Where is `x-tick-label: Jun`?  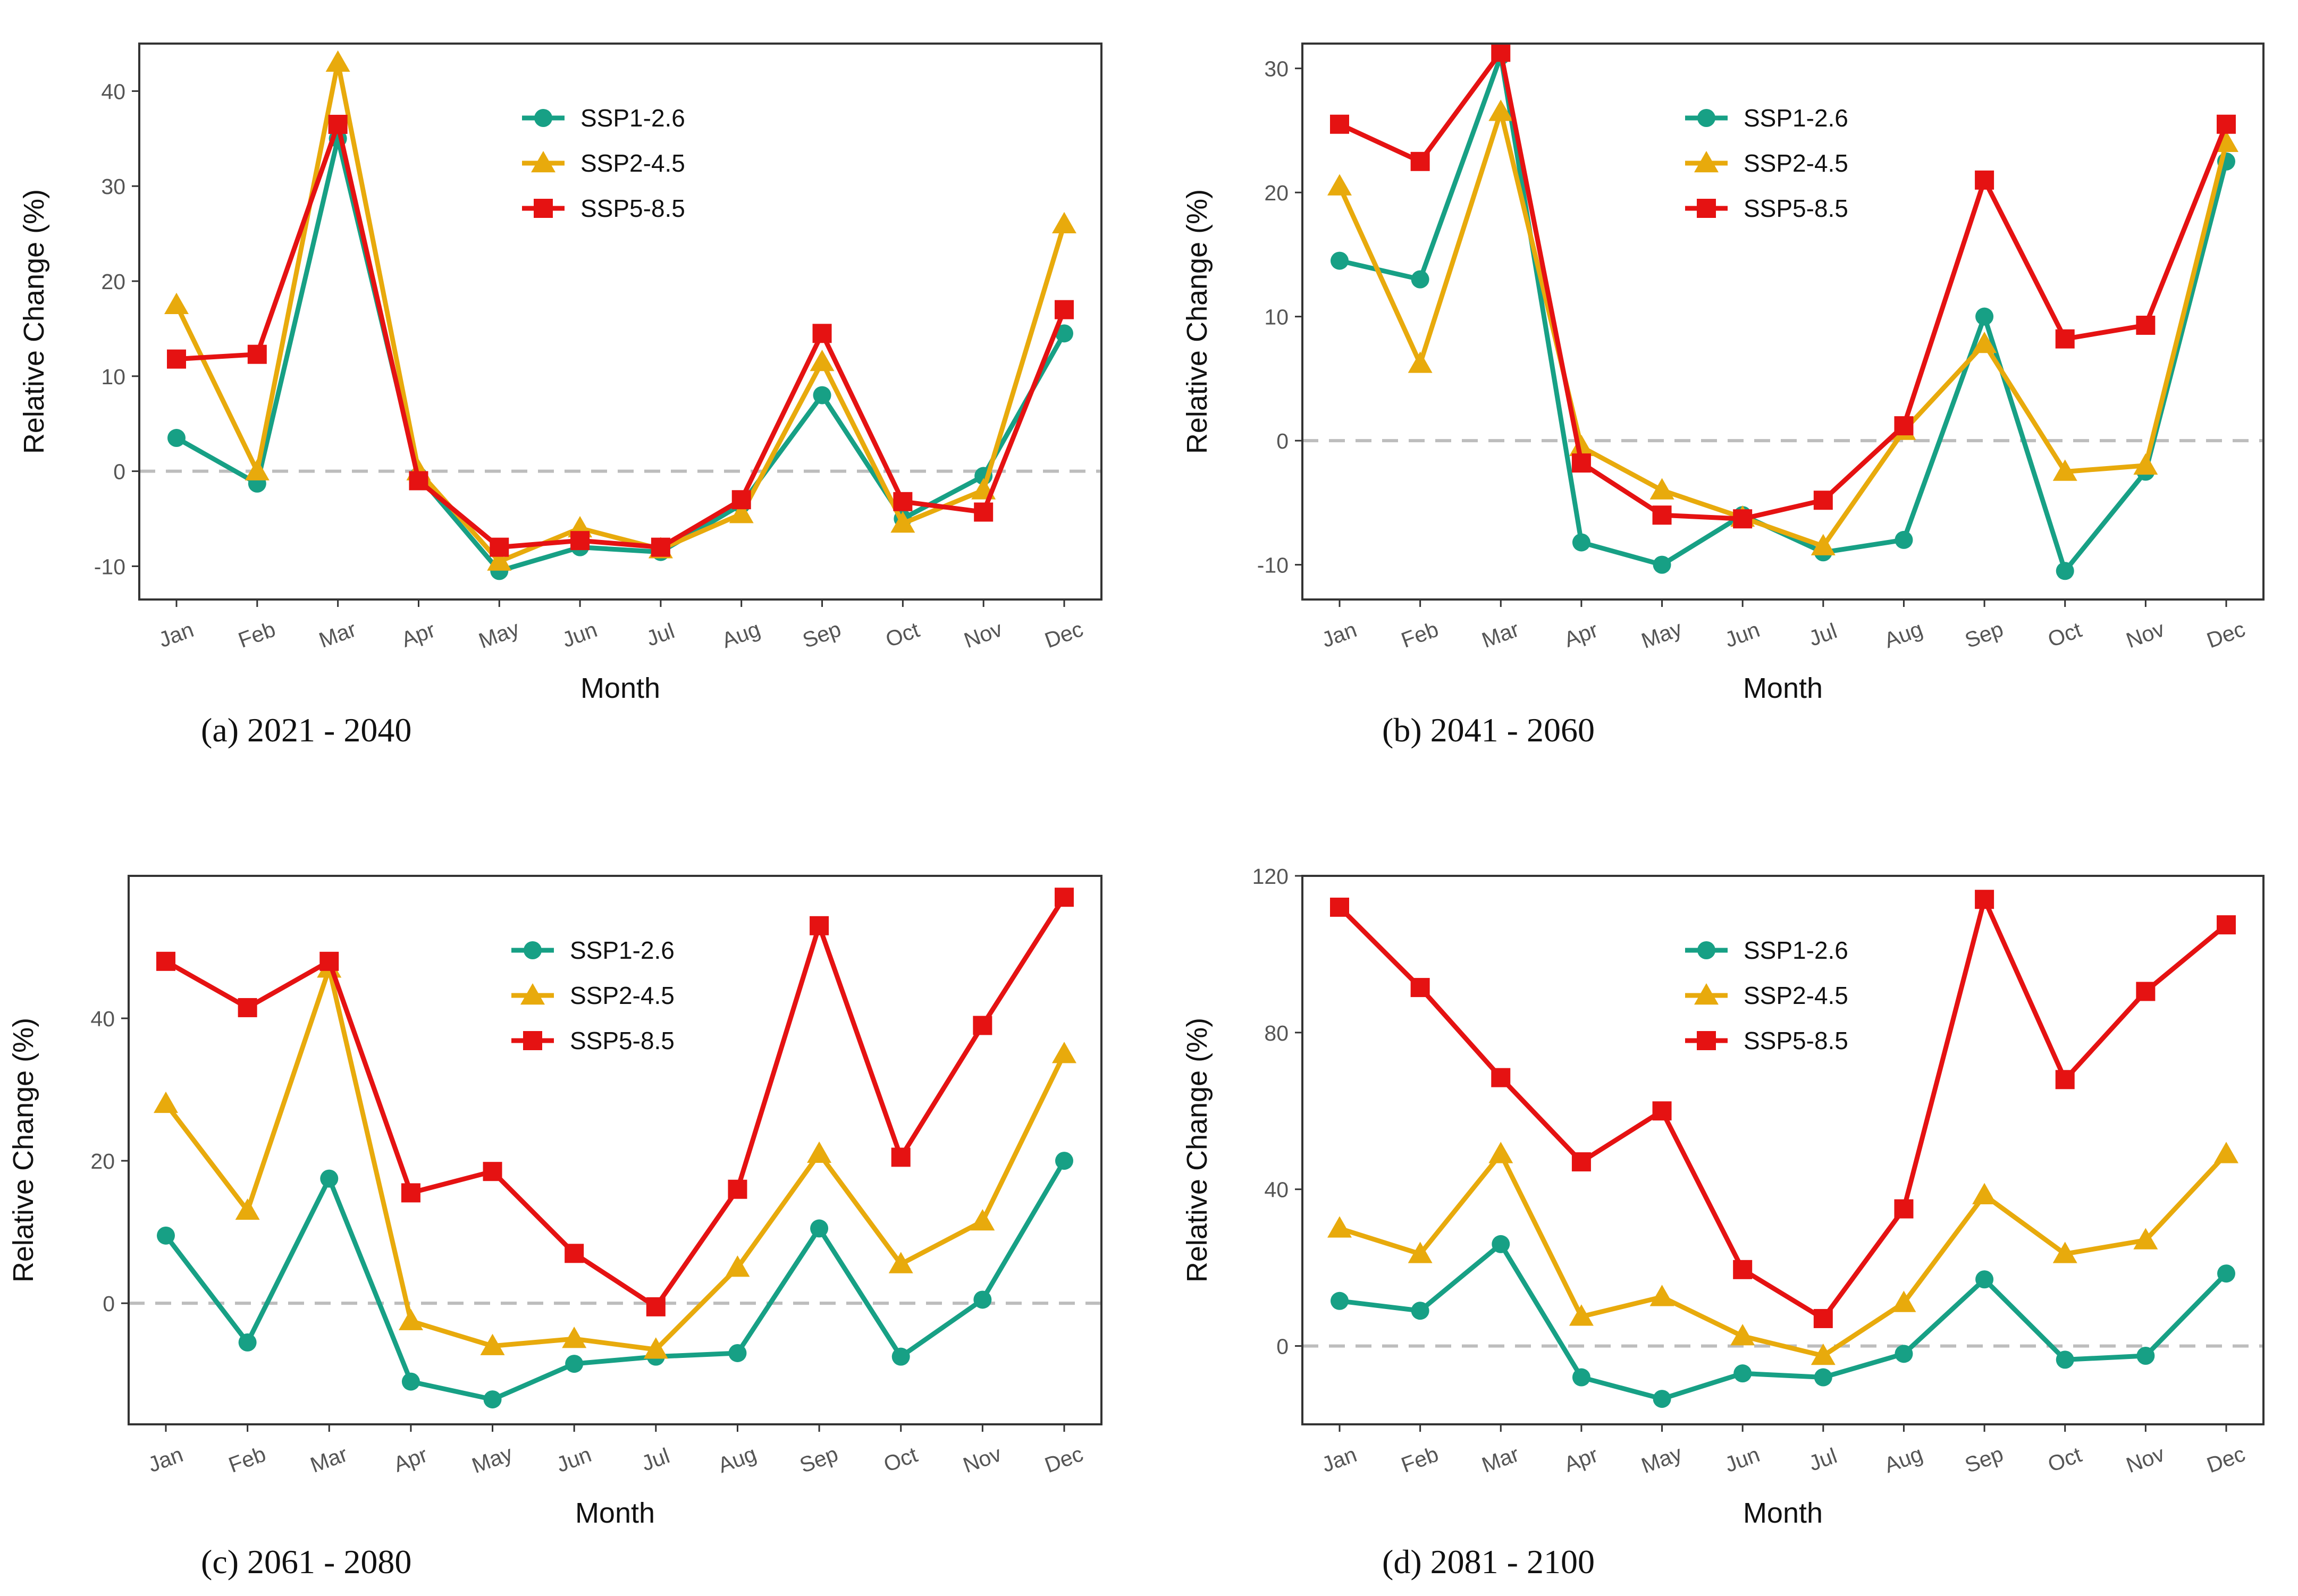
x-tick-label: Jun is located at coordinates (1742, 634).